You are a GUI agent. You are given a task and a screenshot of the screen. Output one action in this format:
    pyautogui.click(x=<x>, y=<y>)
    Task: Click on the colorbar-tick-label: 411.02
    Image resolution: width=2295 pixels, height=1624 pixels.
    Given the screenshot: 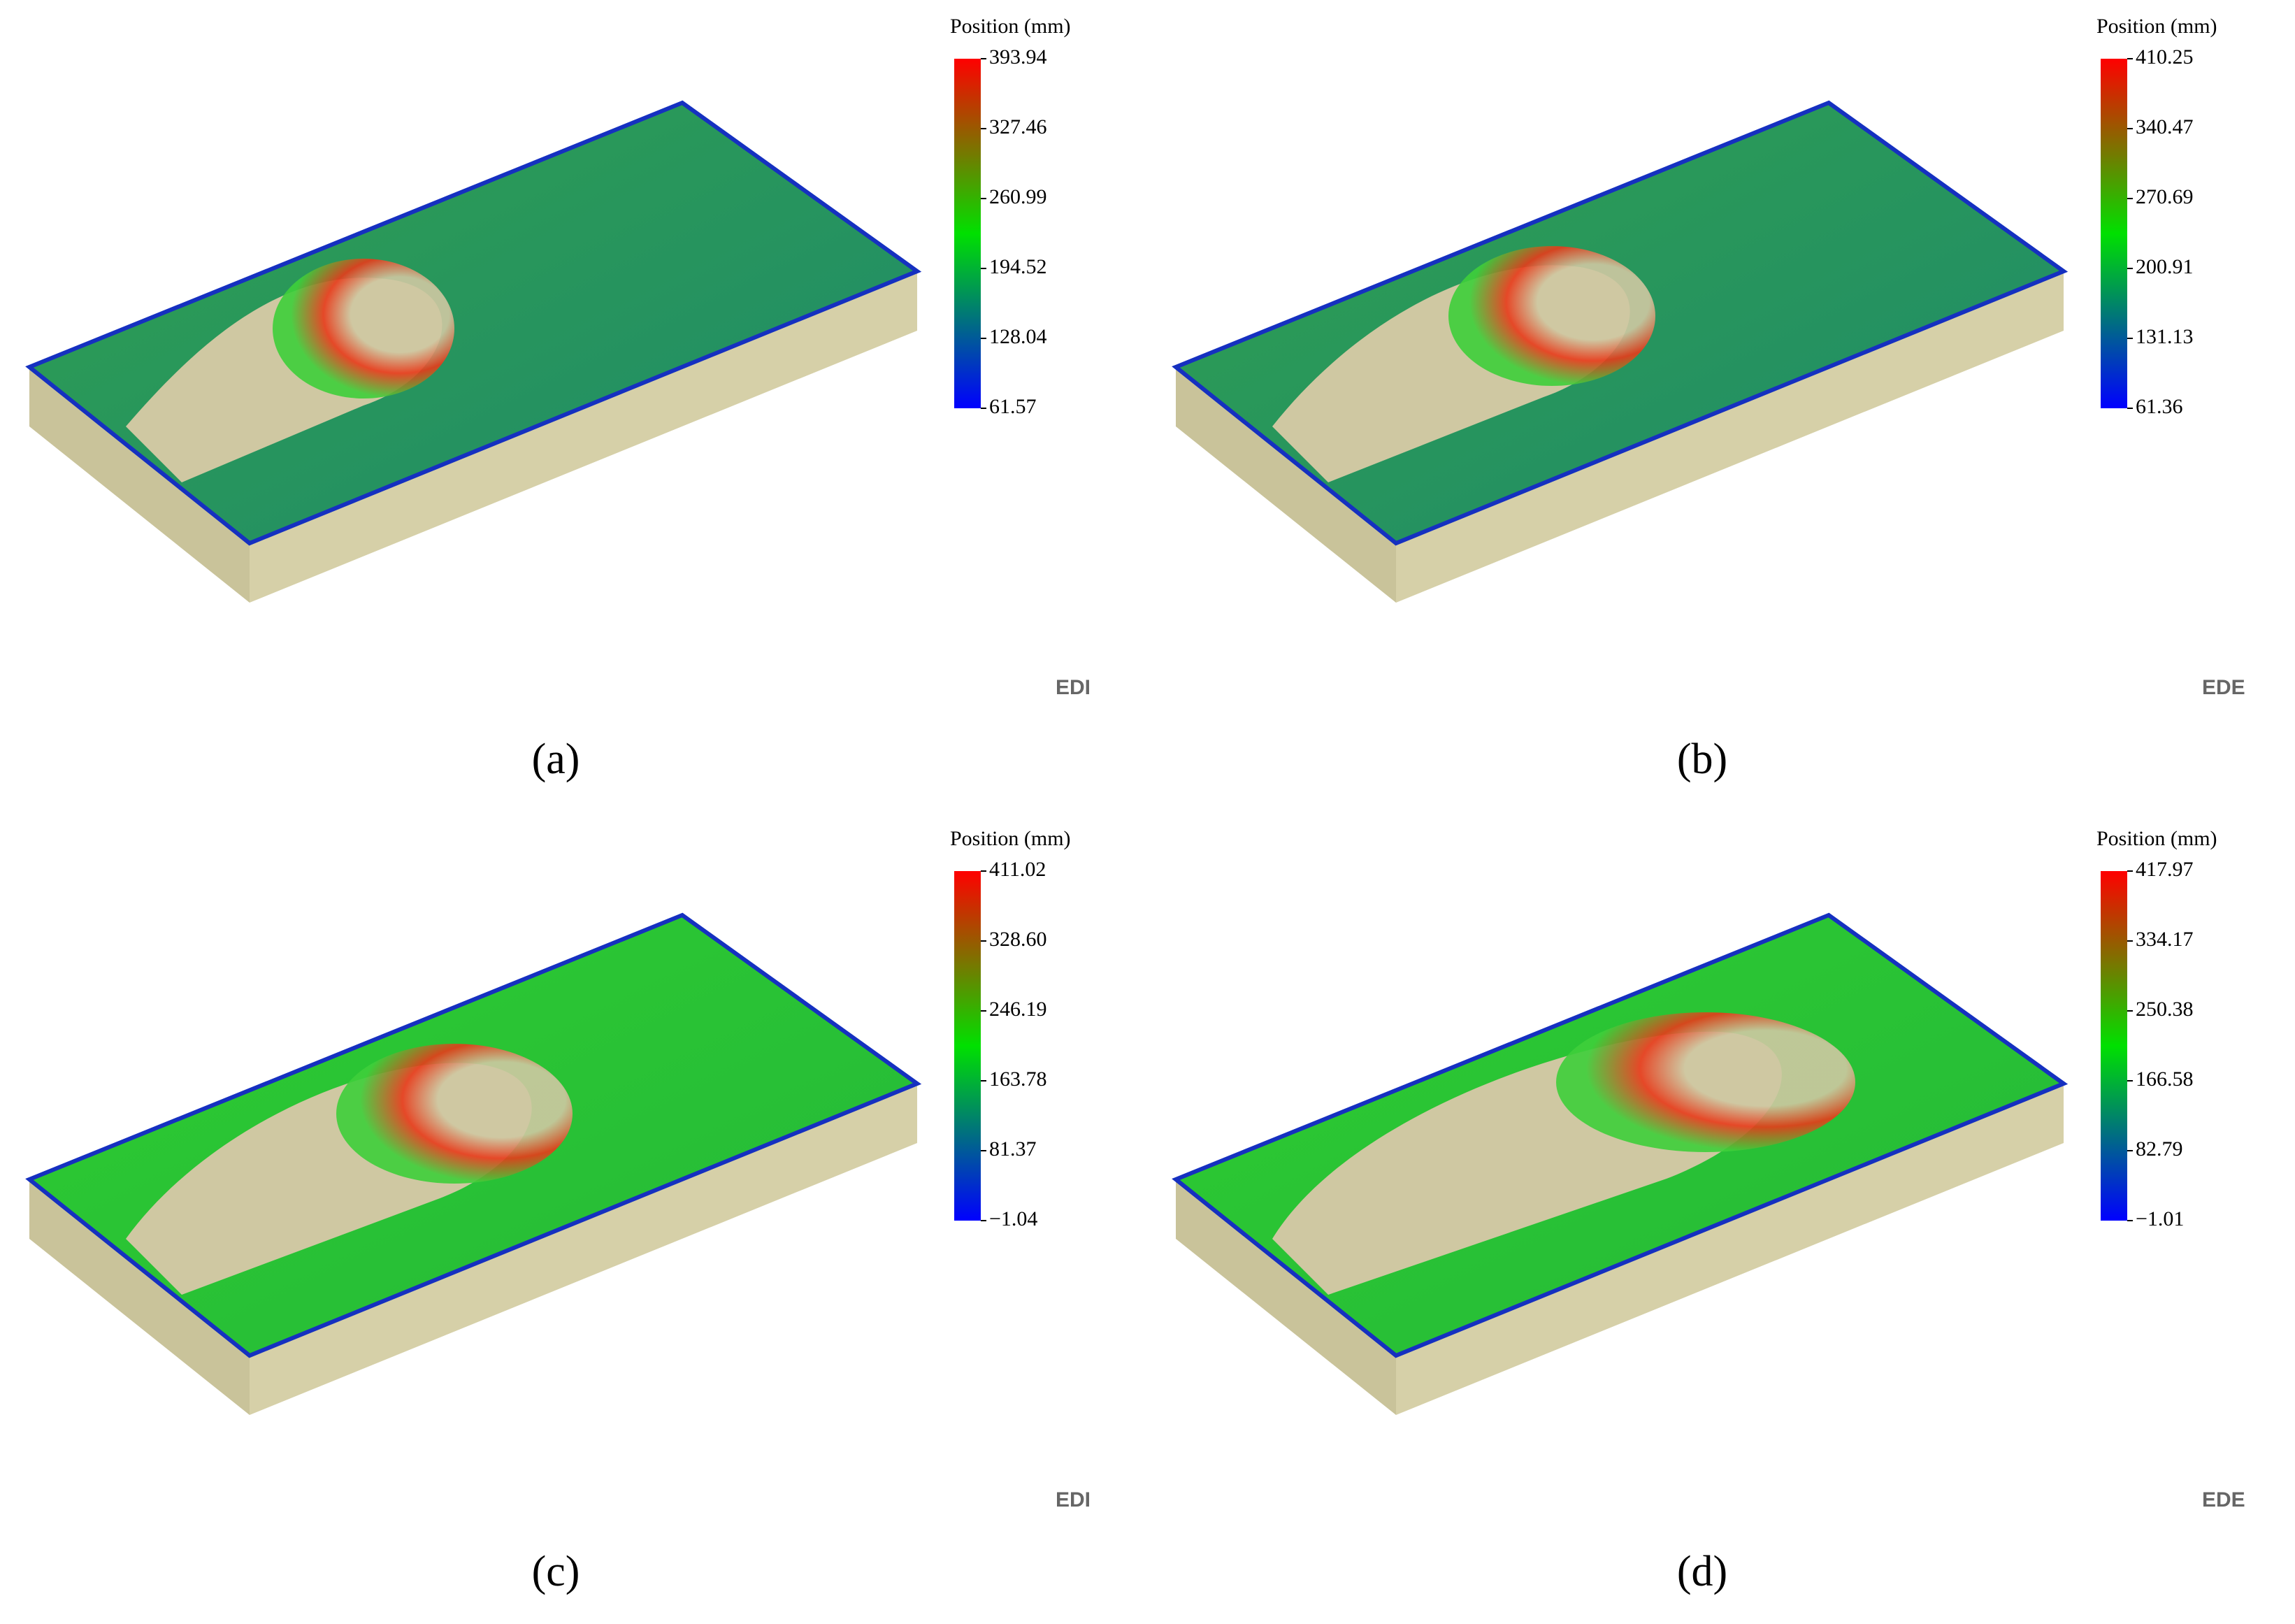 What is the action you would take?
    pyautogui.click(x=1017, y=869)
    